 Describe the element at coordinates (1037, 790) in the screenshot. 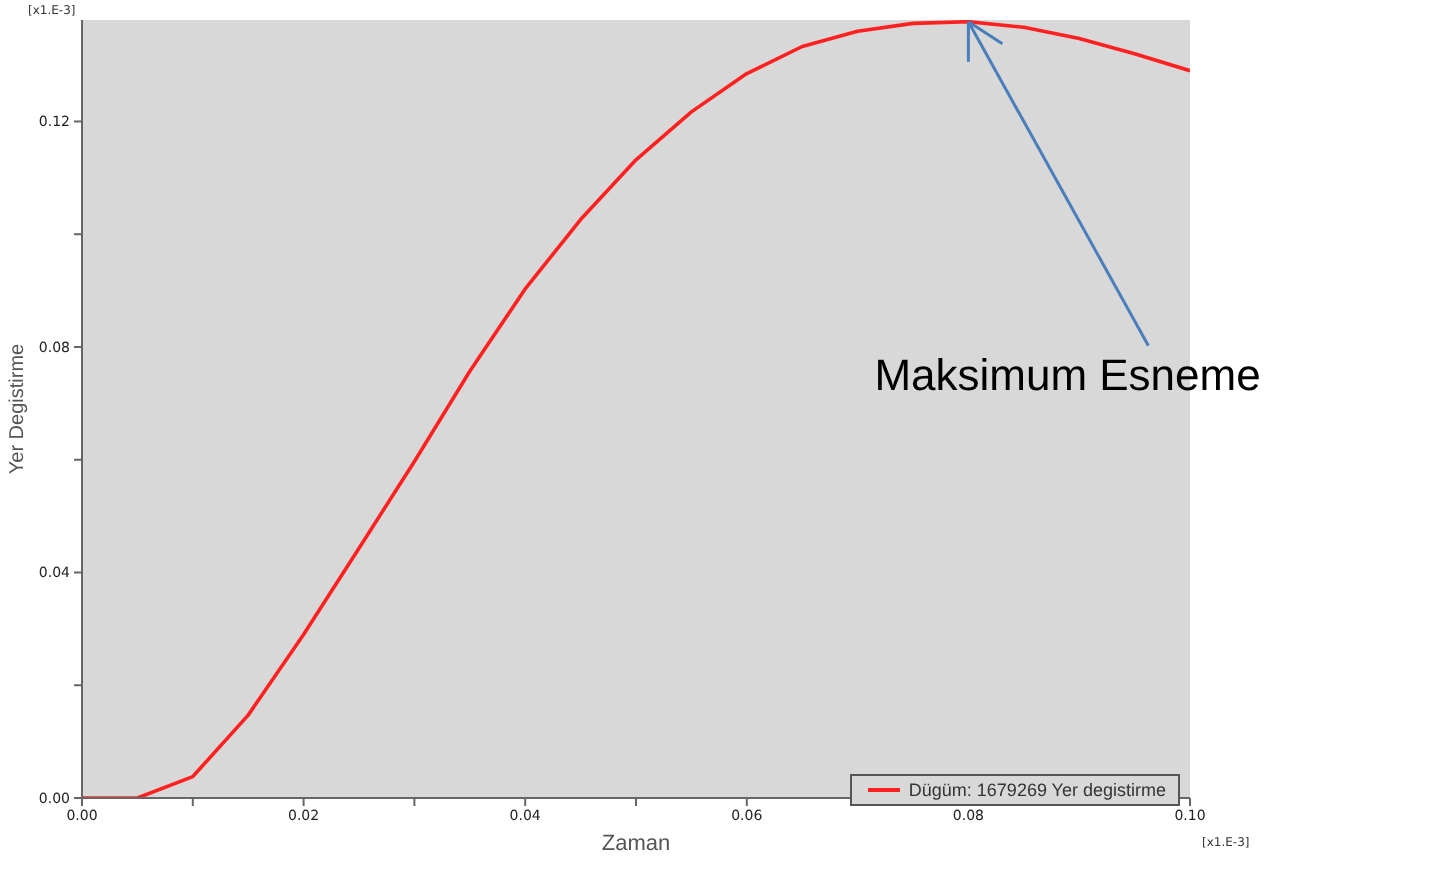

I see `legend-label: Dügüm: 1679269 Yer degistirme` at that location.